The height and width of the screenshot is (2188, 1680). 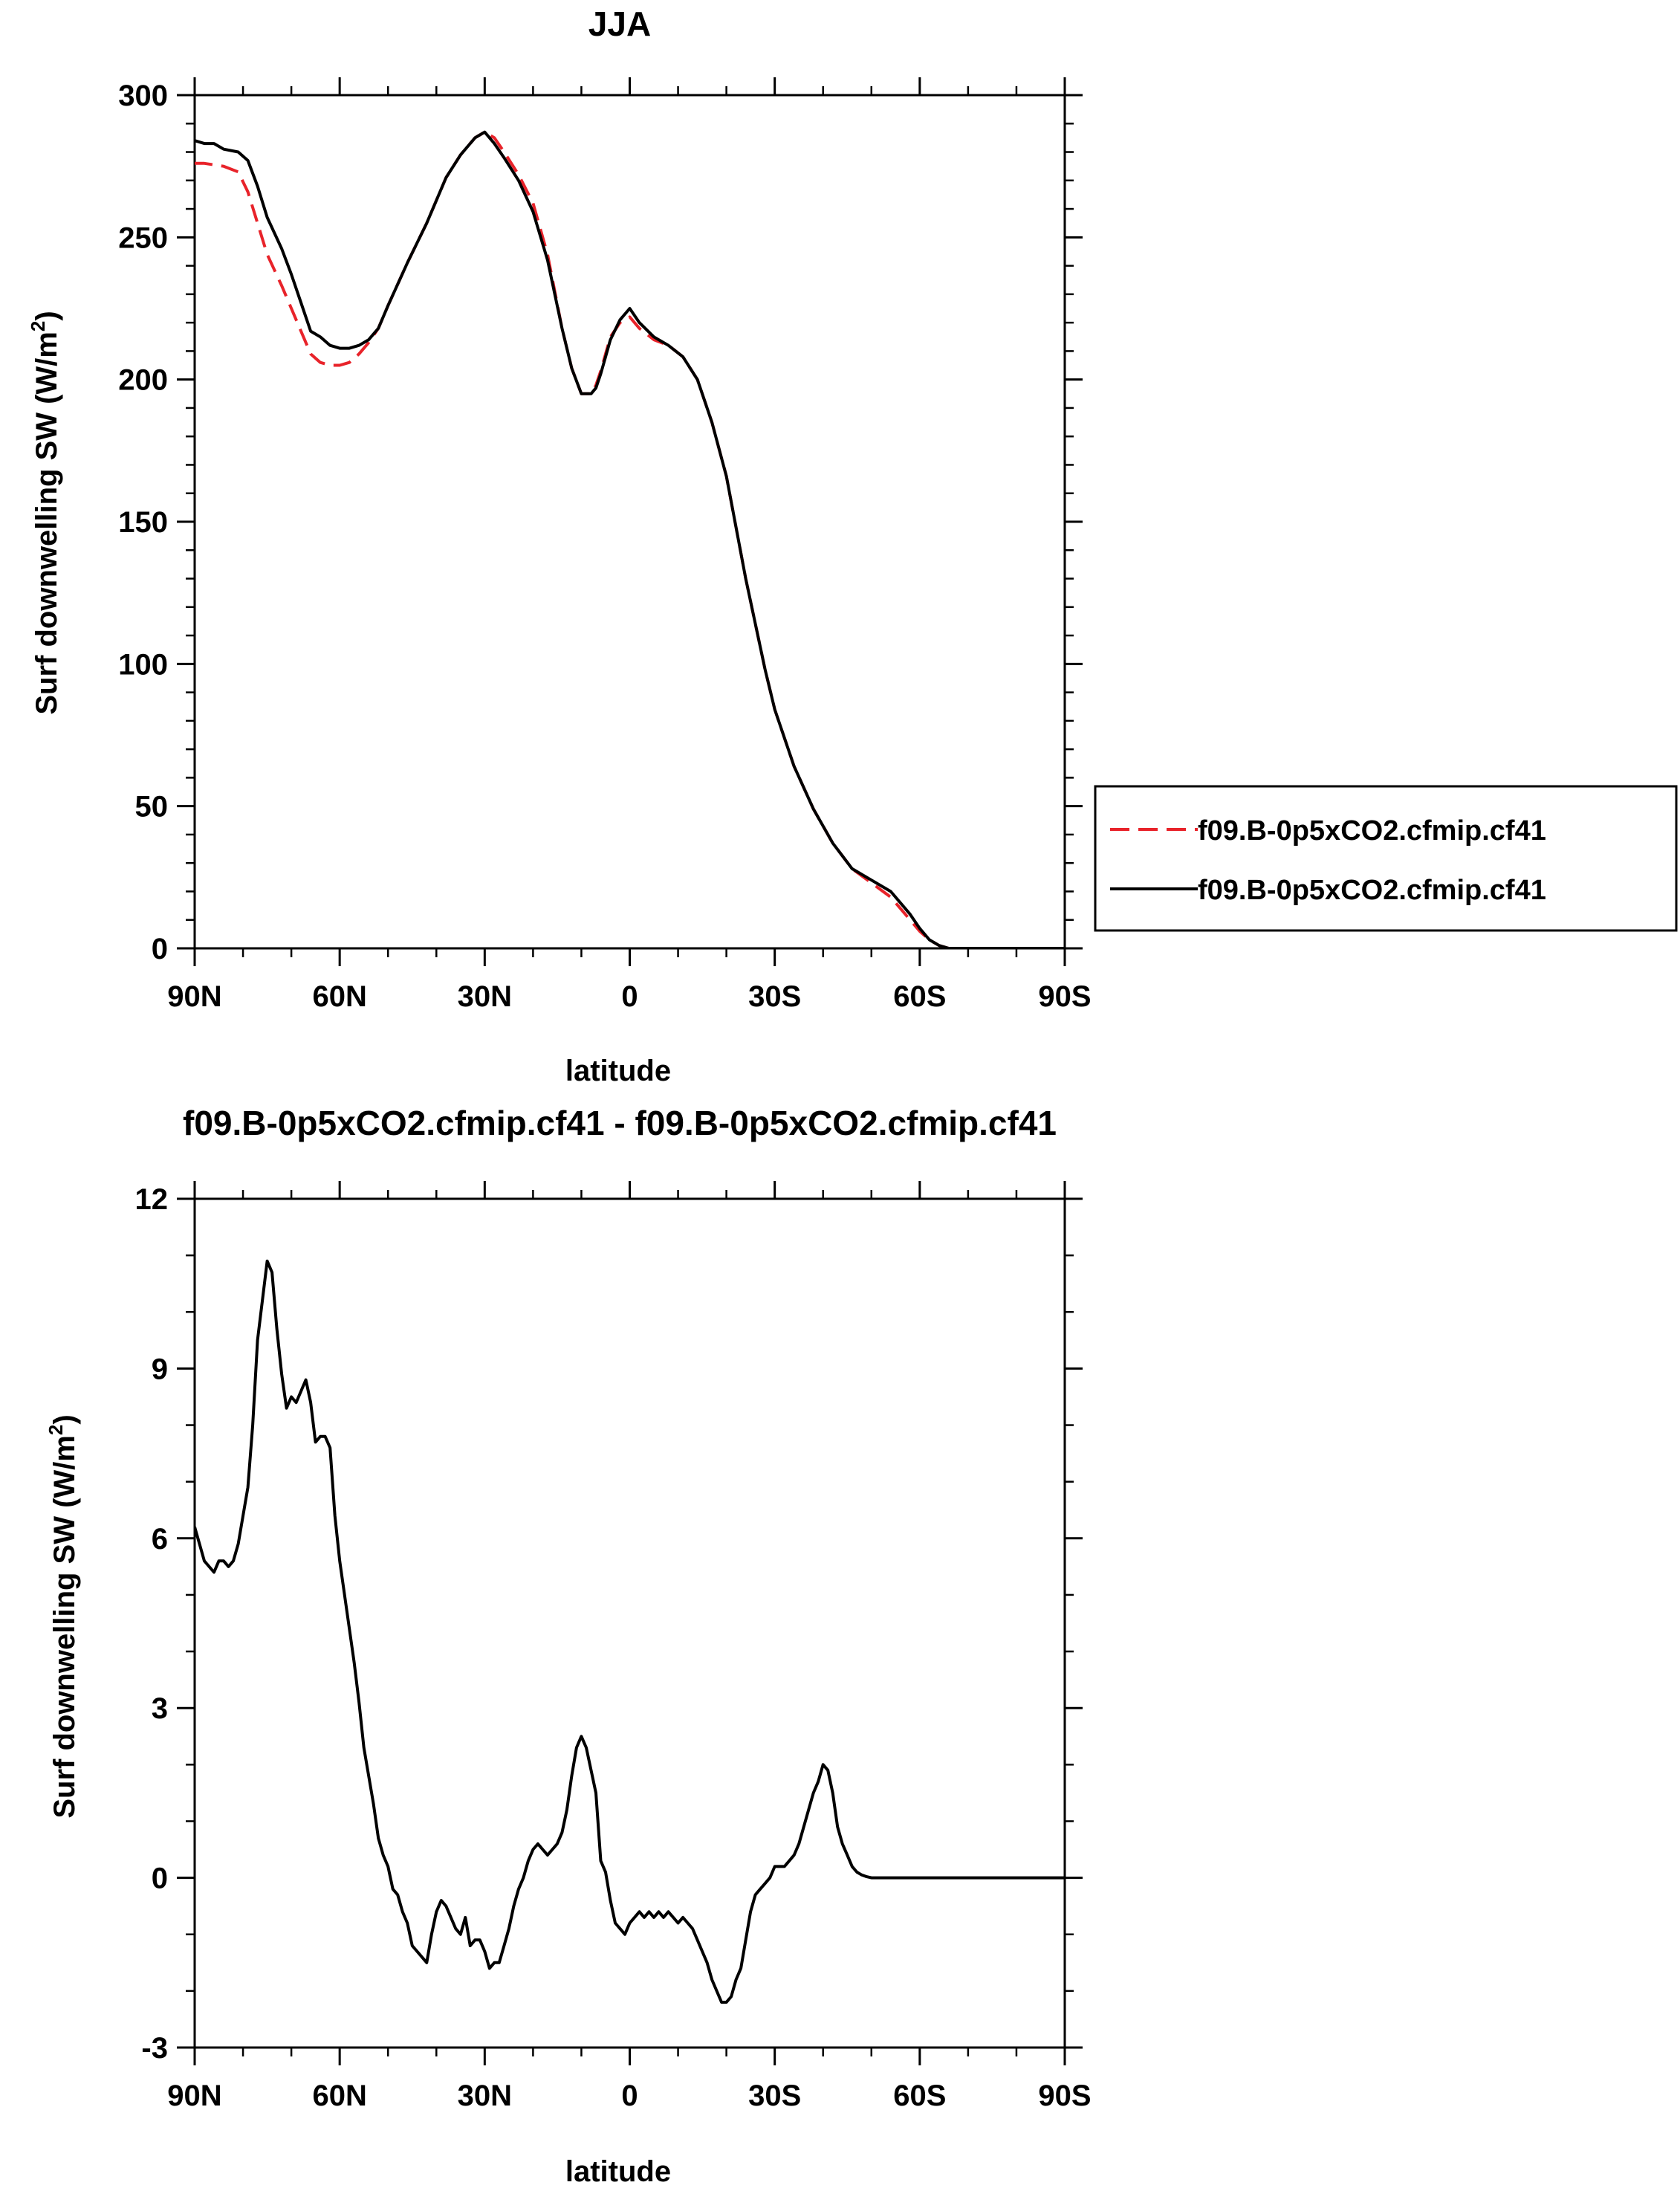 What do you see at coordinates (143, 664) in the screenshot?
I see `top-y-tick-label: 100` at bounding box center [143, 664].